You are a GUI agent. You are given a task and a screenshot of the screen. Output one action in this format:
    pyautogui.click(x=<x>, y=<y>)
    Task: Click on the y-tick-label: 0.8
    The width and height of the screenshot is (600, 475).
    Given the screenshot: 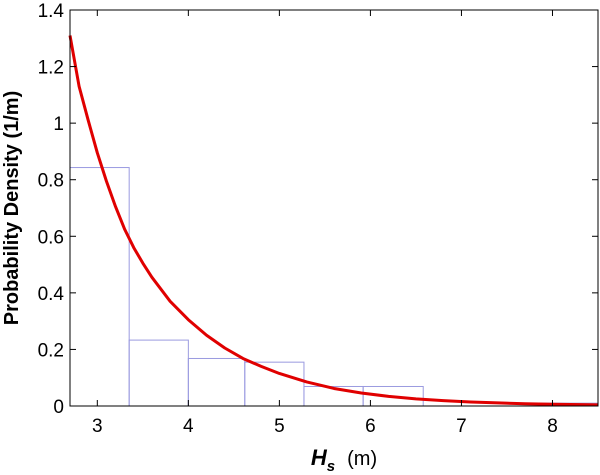 What is the action you would take?
    pyautogui.click(x=51, y=181)
    